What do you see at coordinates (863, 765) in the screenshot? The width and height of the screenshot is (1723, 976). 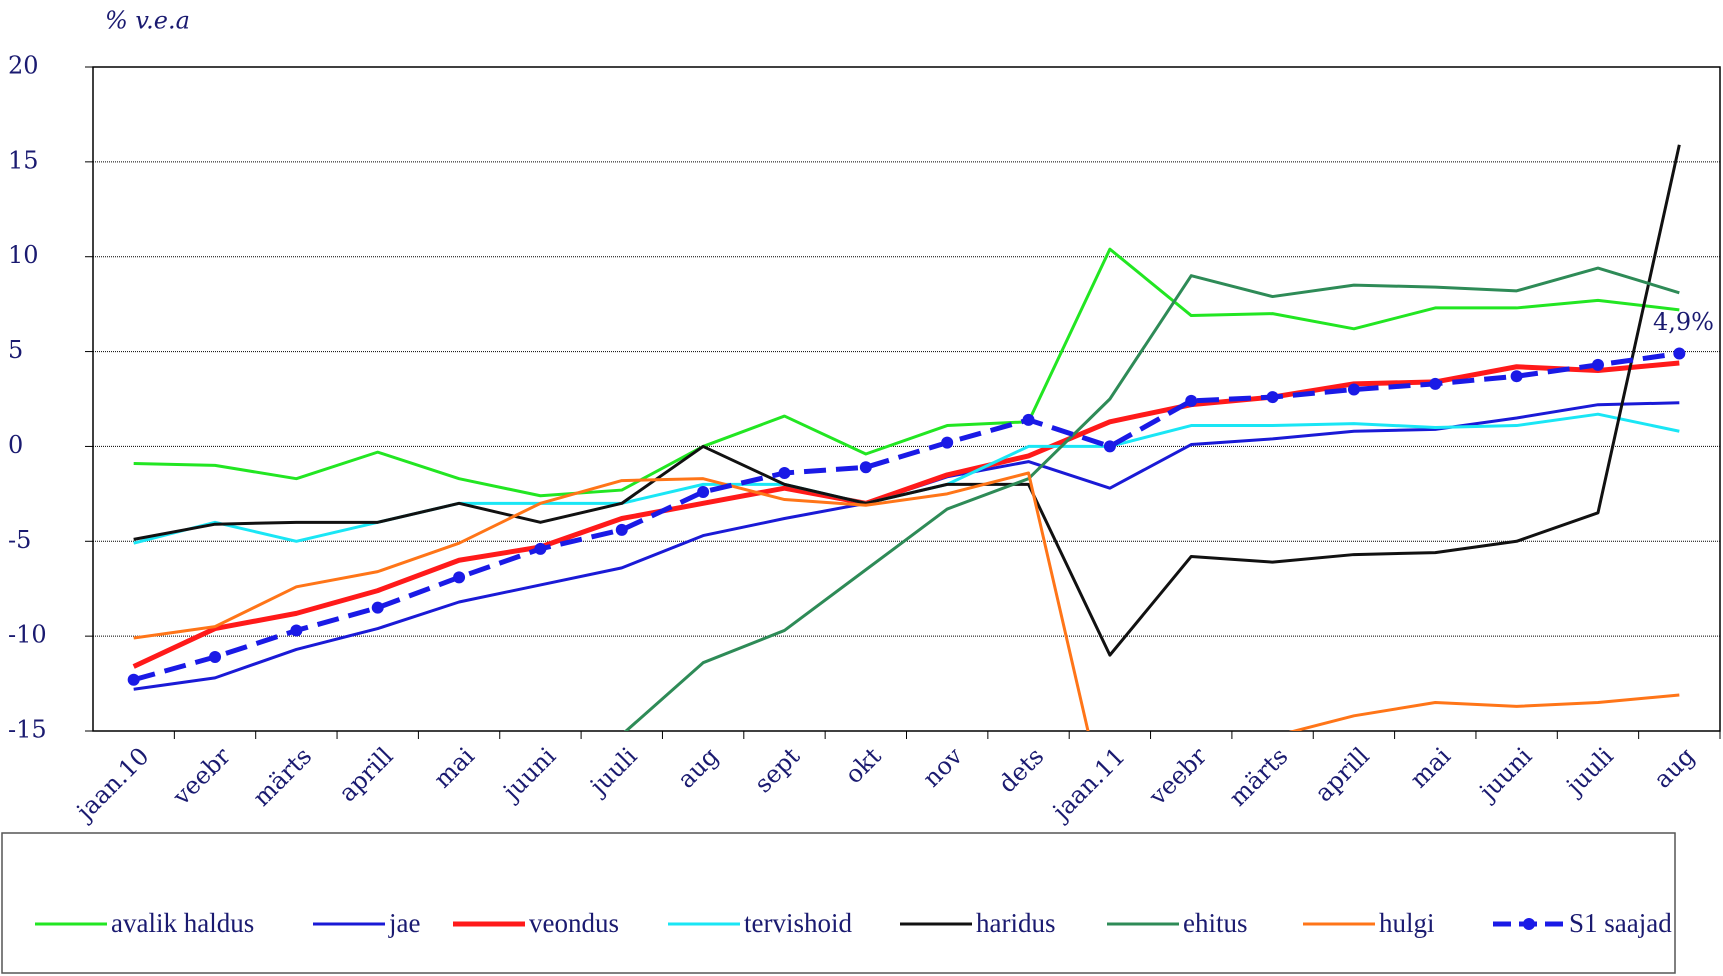 I see `x-tick-label: okt` at bounding box center [863, 765].